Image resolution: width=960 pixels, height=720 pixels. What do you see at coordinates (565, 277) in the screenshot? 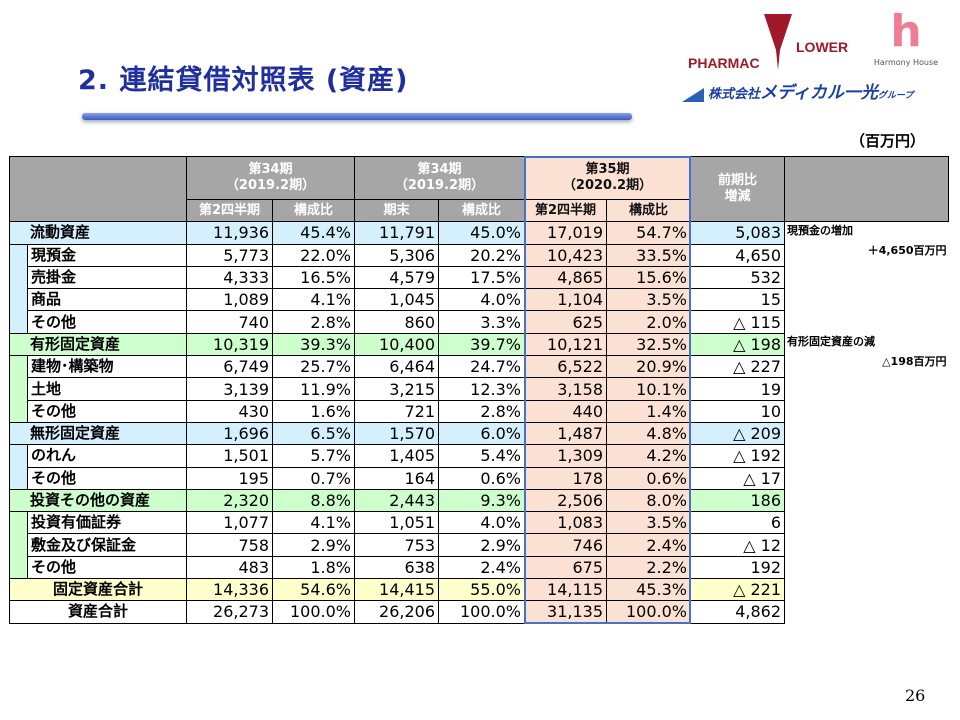
I see `value-cell: 4,865` at bounding box center [565, 277].